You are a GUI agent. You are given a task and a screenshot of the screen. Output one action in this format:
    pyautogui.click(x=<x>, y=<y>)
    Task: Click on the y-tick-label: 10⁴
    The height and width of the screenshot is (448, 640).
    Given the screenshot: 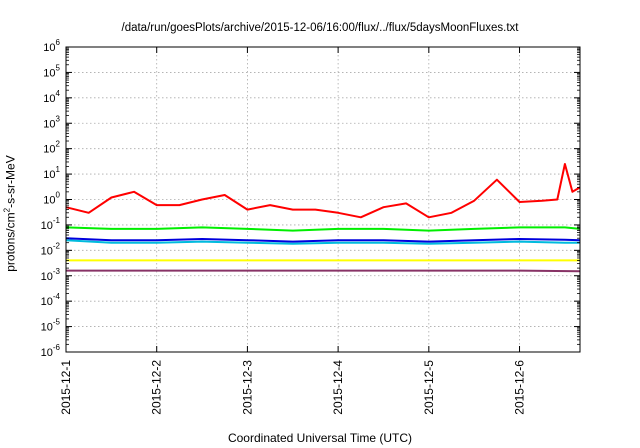 What is the action you would take?
    pyautogui.click(x=51, y=97)
    